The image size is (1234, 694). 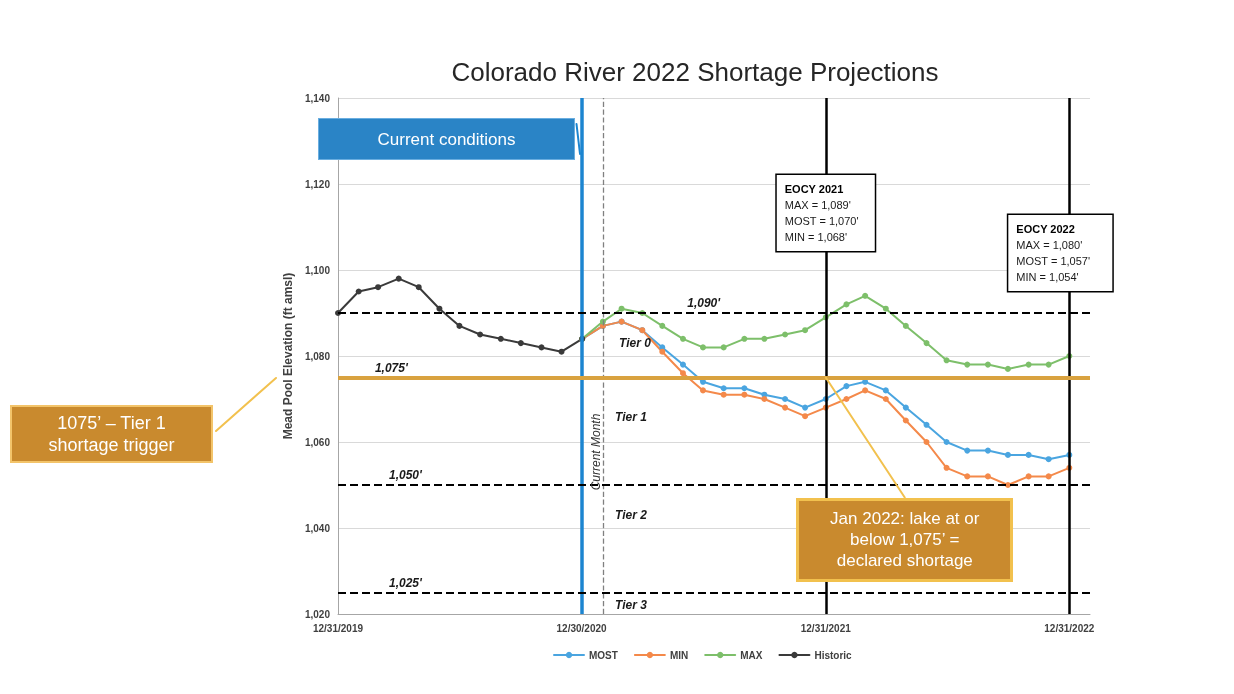 I want to click on annotation: Tier 0, so click(x=635, y=343).